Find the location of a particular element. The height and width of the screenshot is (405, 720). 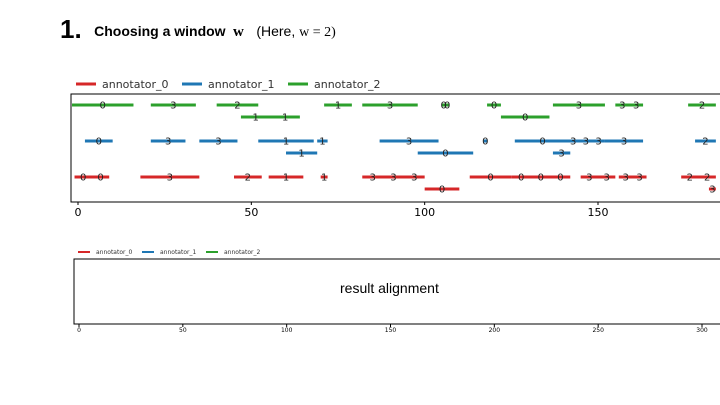

x-tick-label: 250 is located at coordinates (598, 330).